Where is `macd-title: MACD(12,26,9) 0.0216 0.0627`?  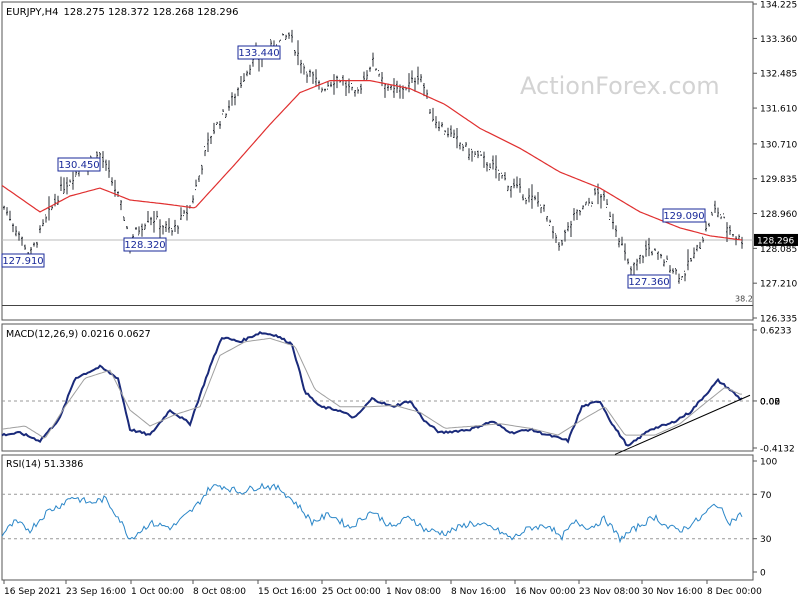
macd-title: MACD(12,26,9) 0.0216 0.0627 is located at coordinates (78, 334).